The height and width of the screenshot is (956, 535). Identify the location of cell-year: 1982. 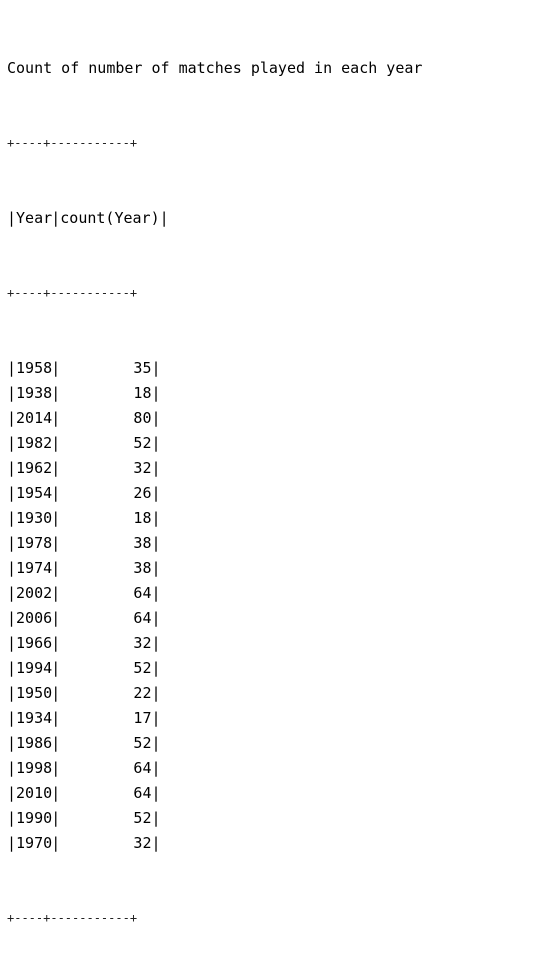
(34, 443).